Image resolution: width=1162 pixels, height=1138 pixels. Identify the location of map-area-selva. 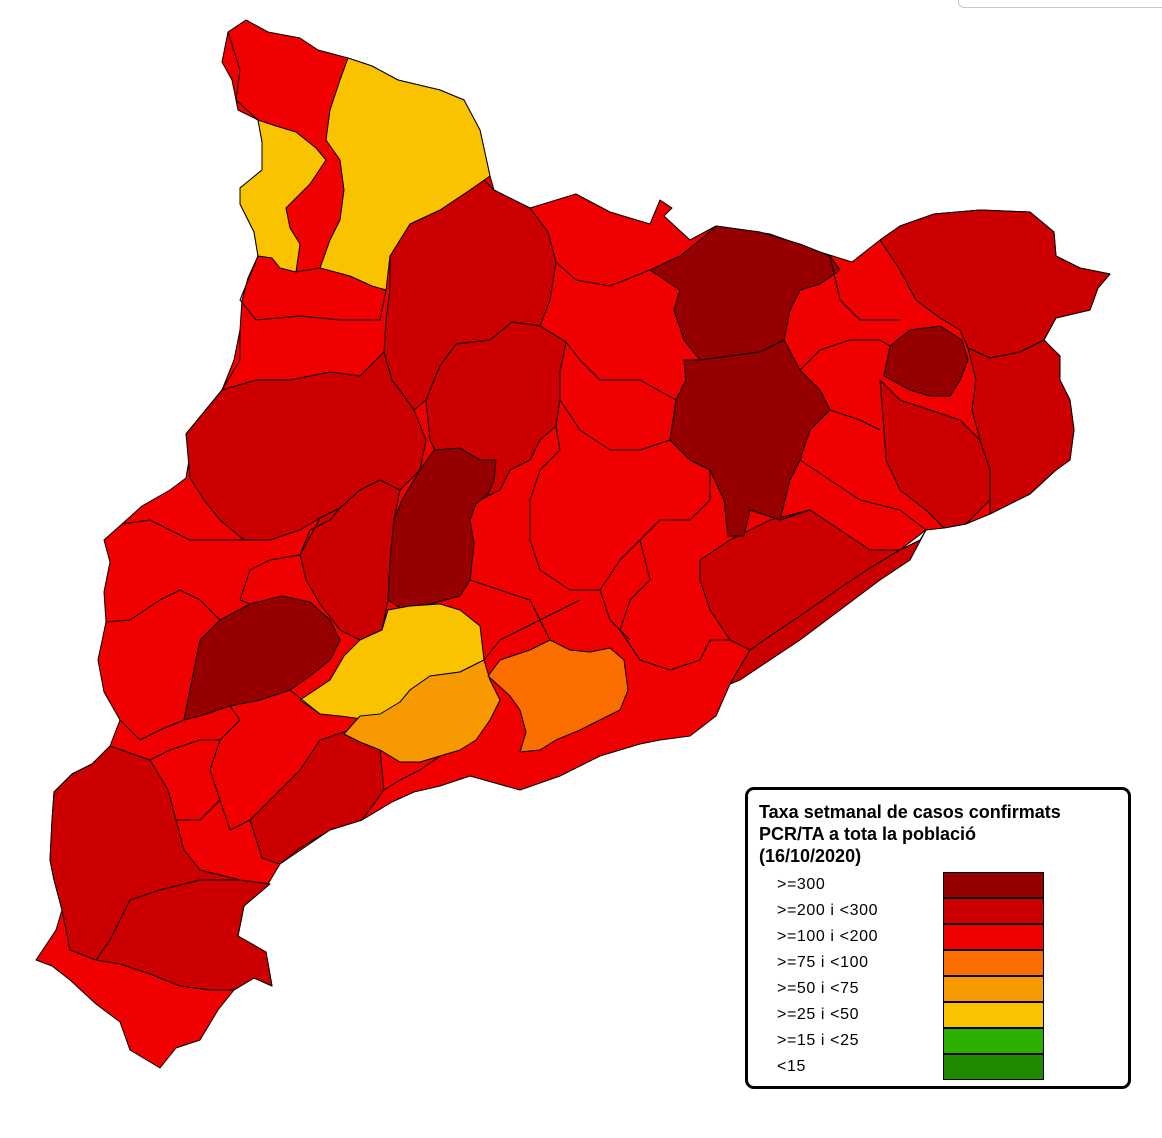
(935, 454).